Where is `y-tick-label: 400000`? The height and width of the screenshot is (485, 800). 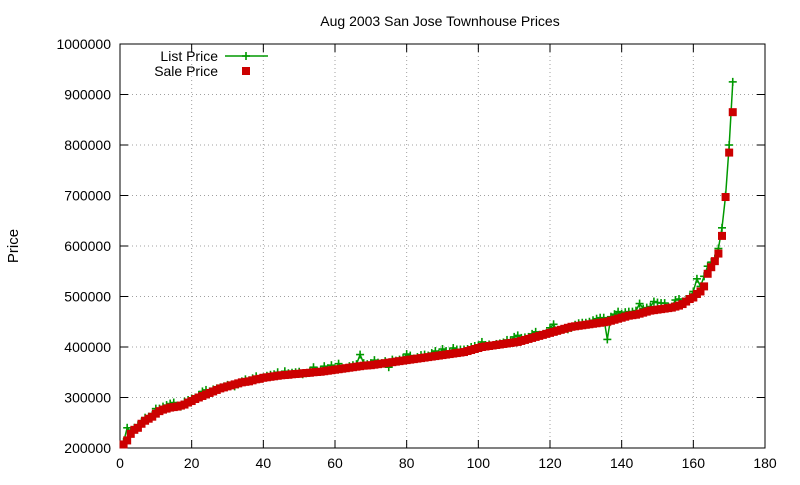
y-tick-label: 400000 is located at coordinates (87, 347).